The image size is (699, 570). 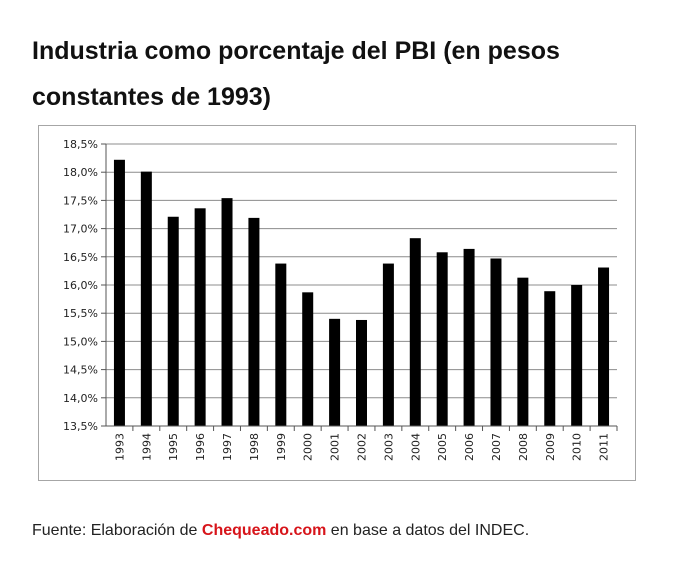 I want to click on y-tick-label: 18,5%, so click(x=80, y=144).